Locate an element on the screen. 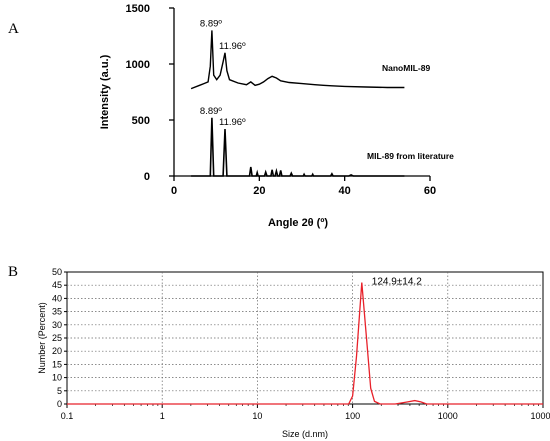 Image resolution: width=550 pixels, height=441 pixels. y-tick-label: 10 is located at coordinates (57, 378).